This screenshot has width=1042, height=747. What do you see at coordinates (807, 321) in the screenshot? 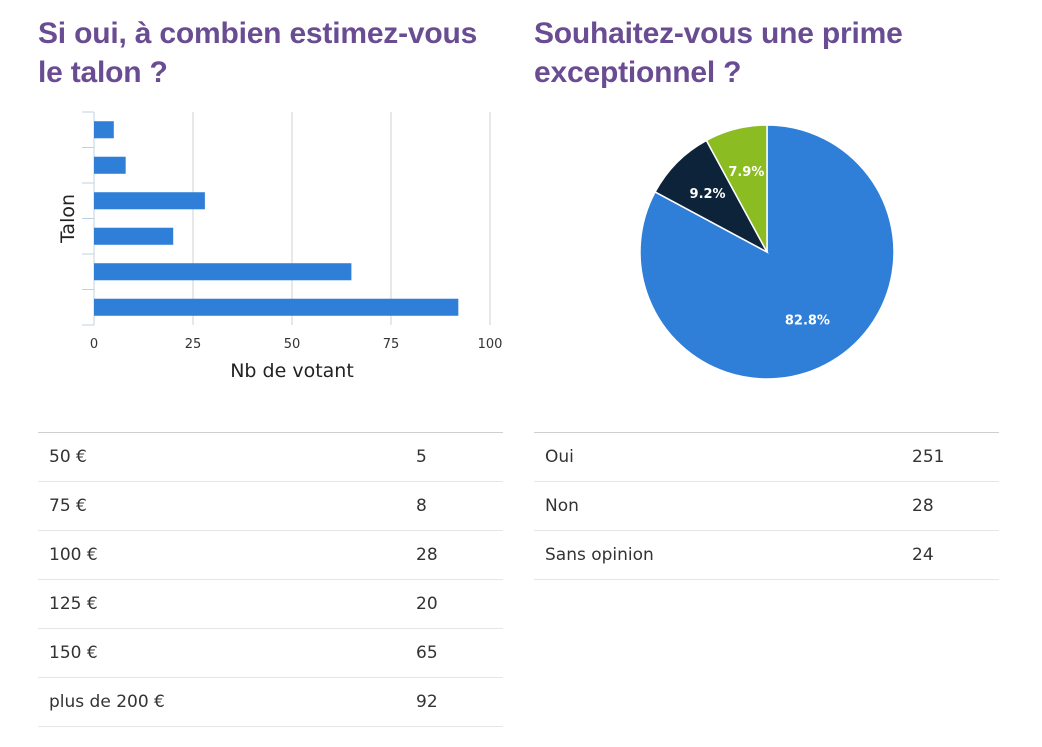
I see `pie-data-label: 82.8%` at bounding box center [807, 321].